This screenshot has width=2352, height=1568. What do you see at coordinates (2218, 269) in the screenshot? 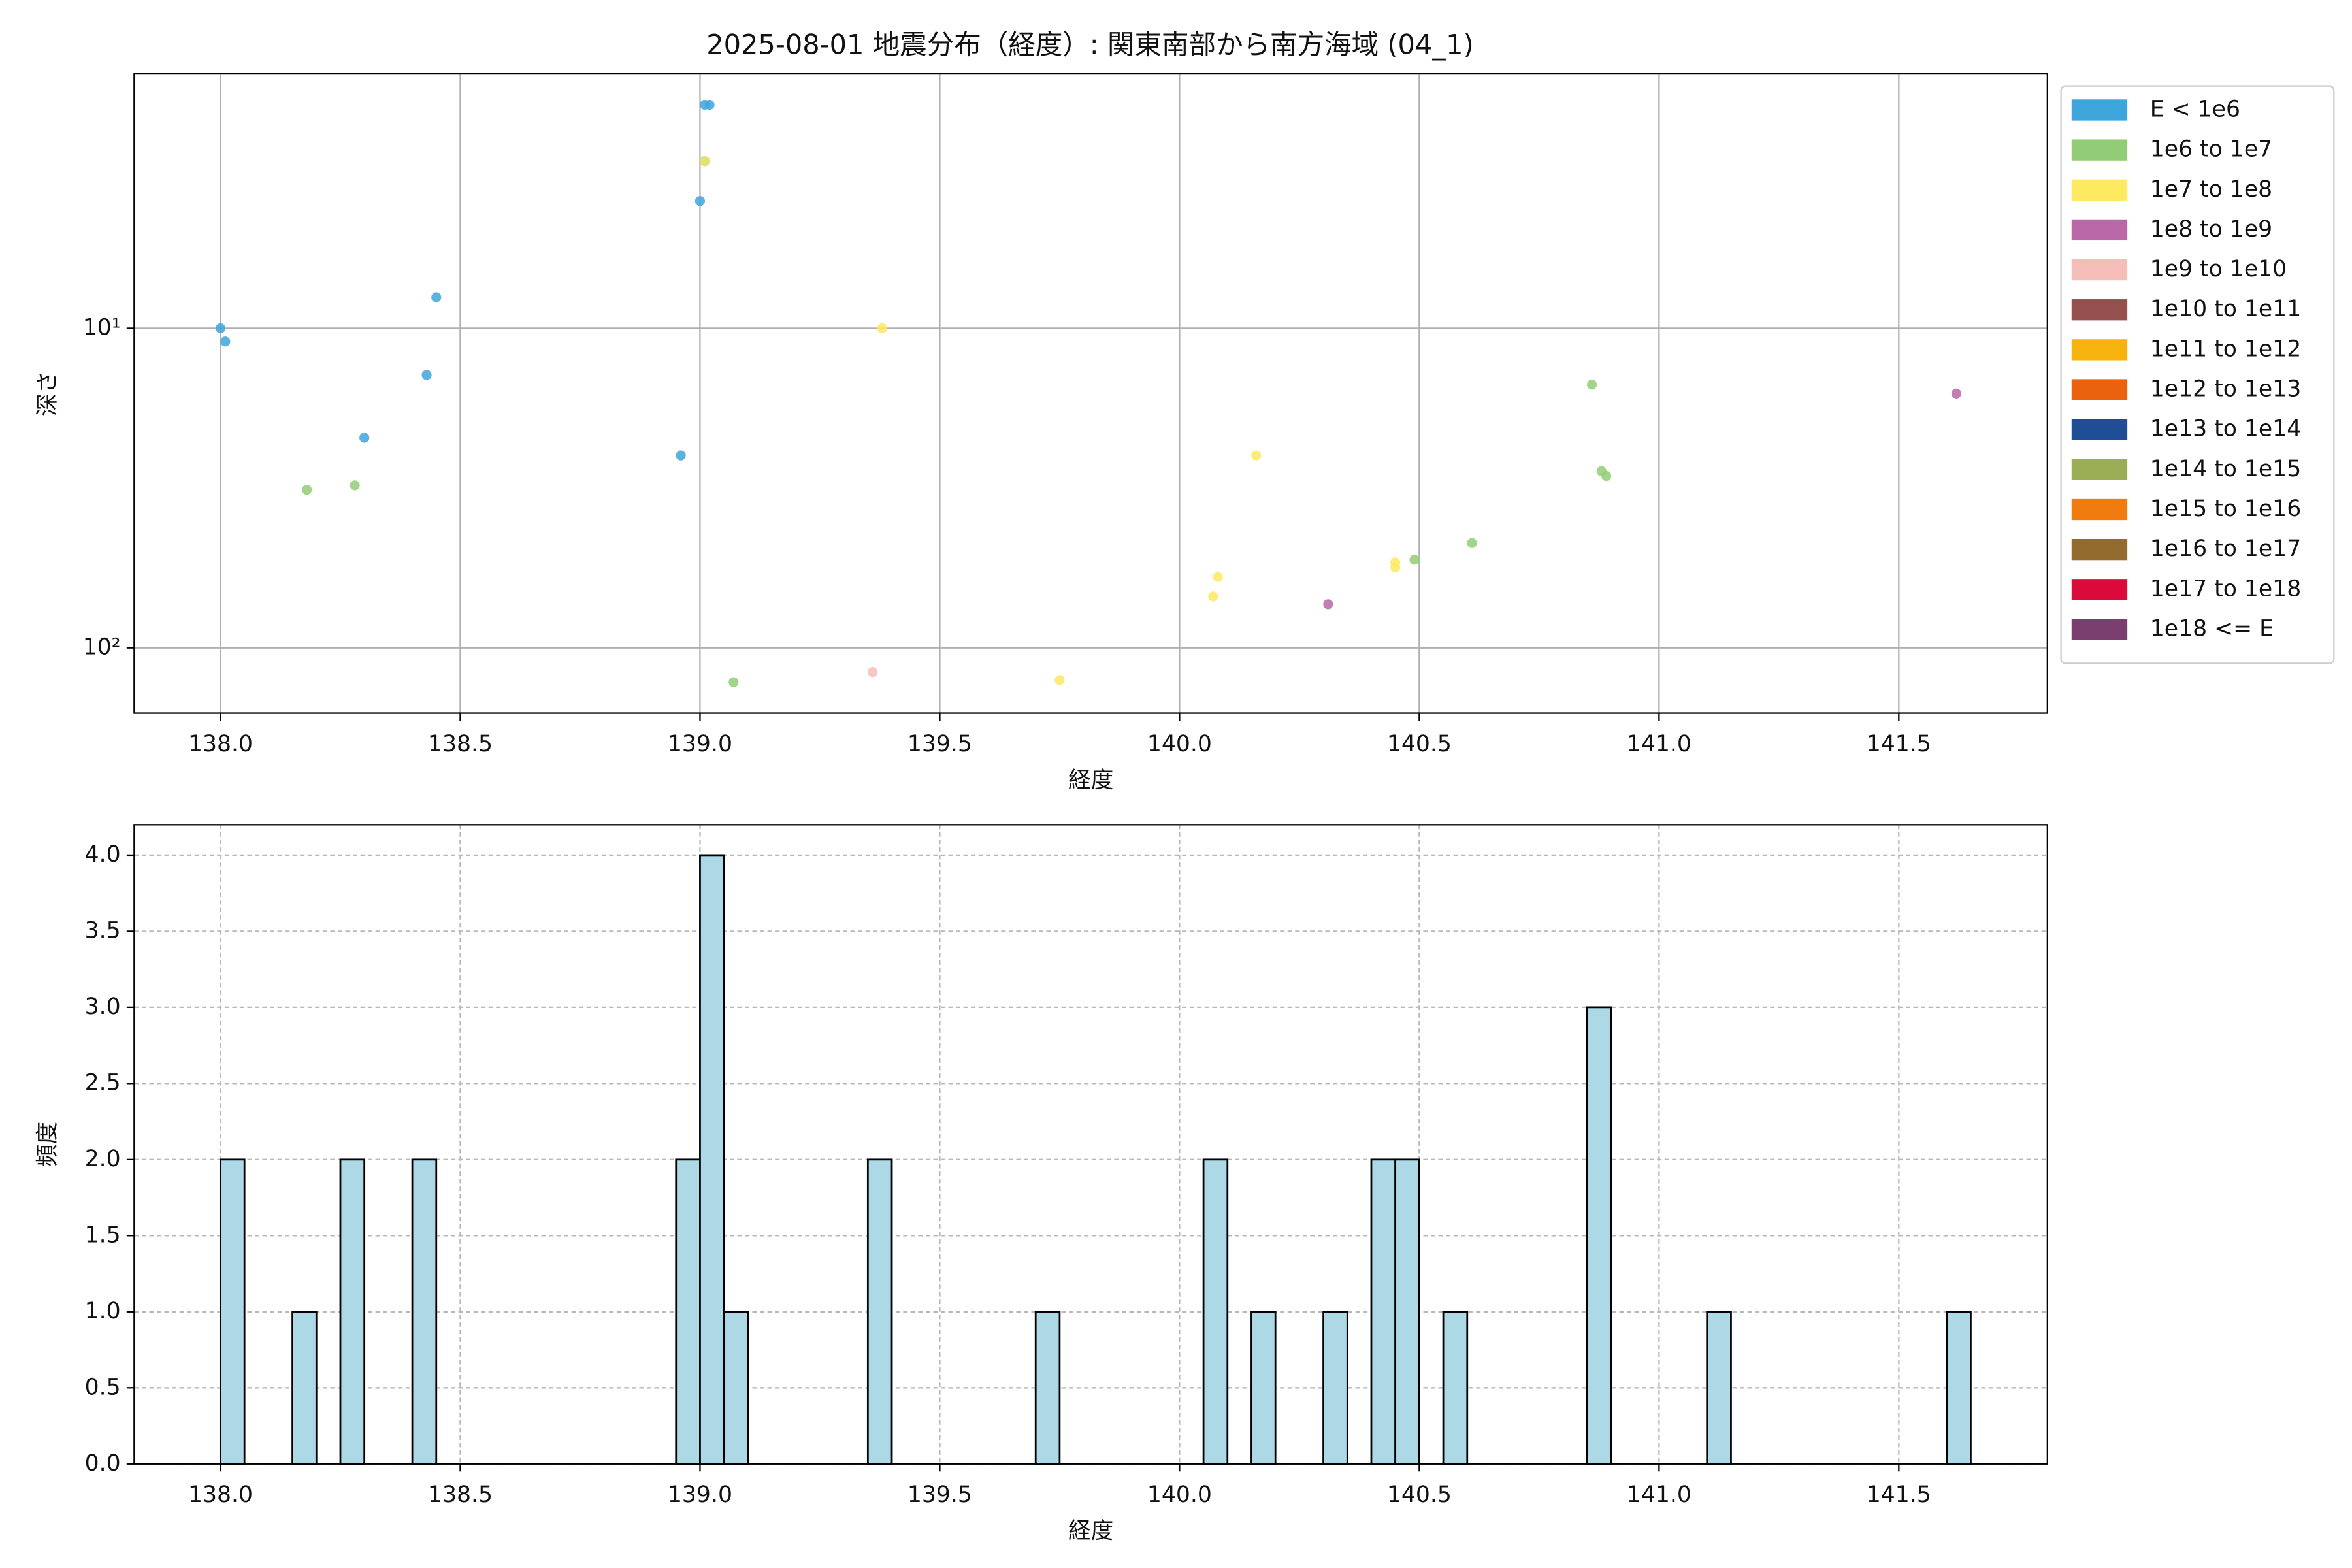
I see `legend-label: 1e9 to 1e10` at bounding box center [2218, 269].